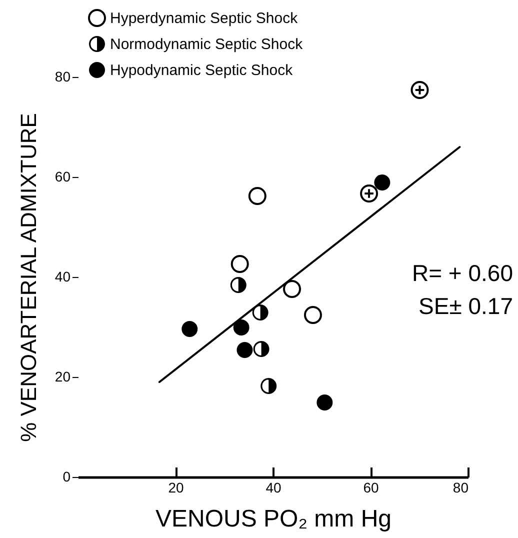  What do you see at coordinates (371, 488) in the screenshot?
I see `x-tick-label: 60` at bounding box center [371, 488].